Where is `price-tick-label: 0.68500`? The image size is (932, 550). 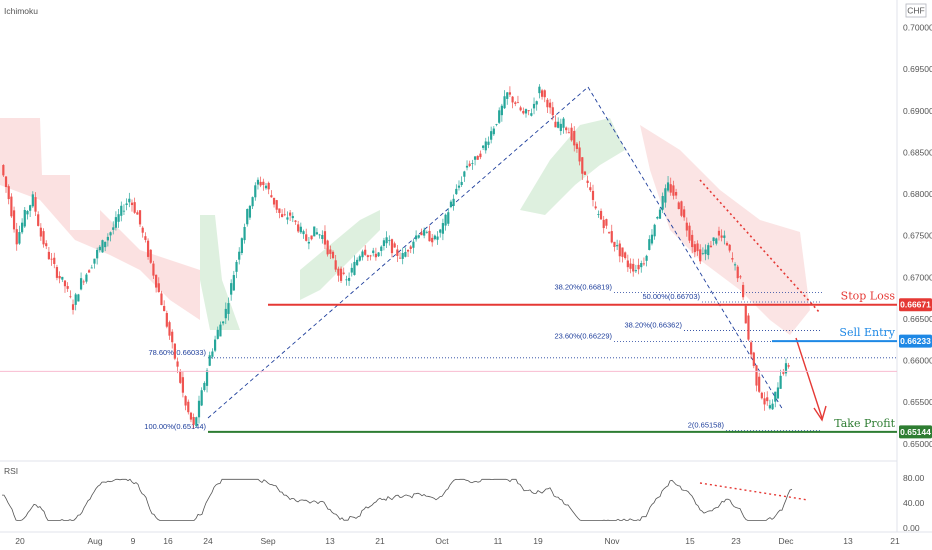 price-tick-label: 0.68500 is located at coordinates (917, 152).